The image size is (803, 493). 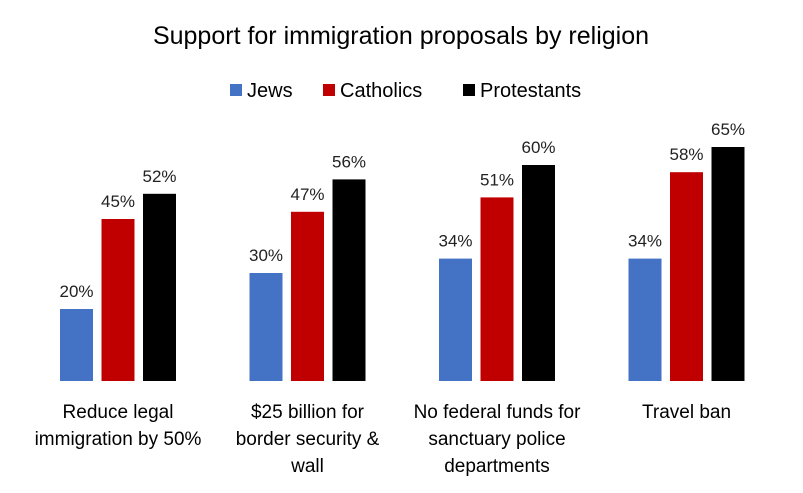 What do you see at coordinates (686, 412) in the screenshot?
I see `category-label-4-line-1: Travel ban` at bounding box center [686, 412].